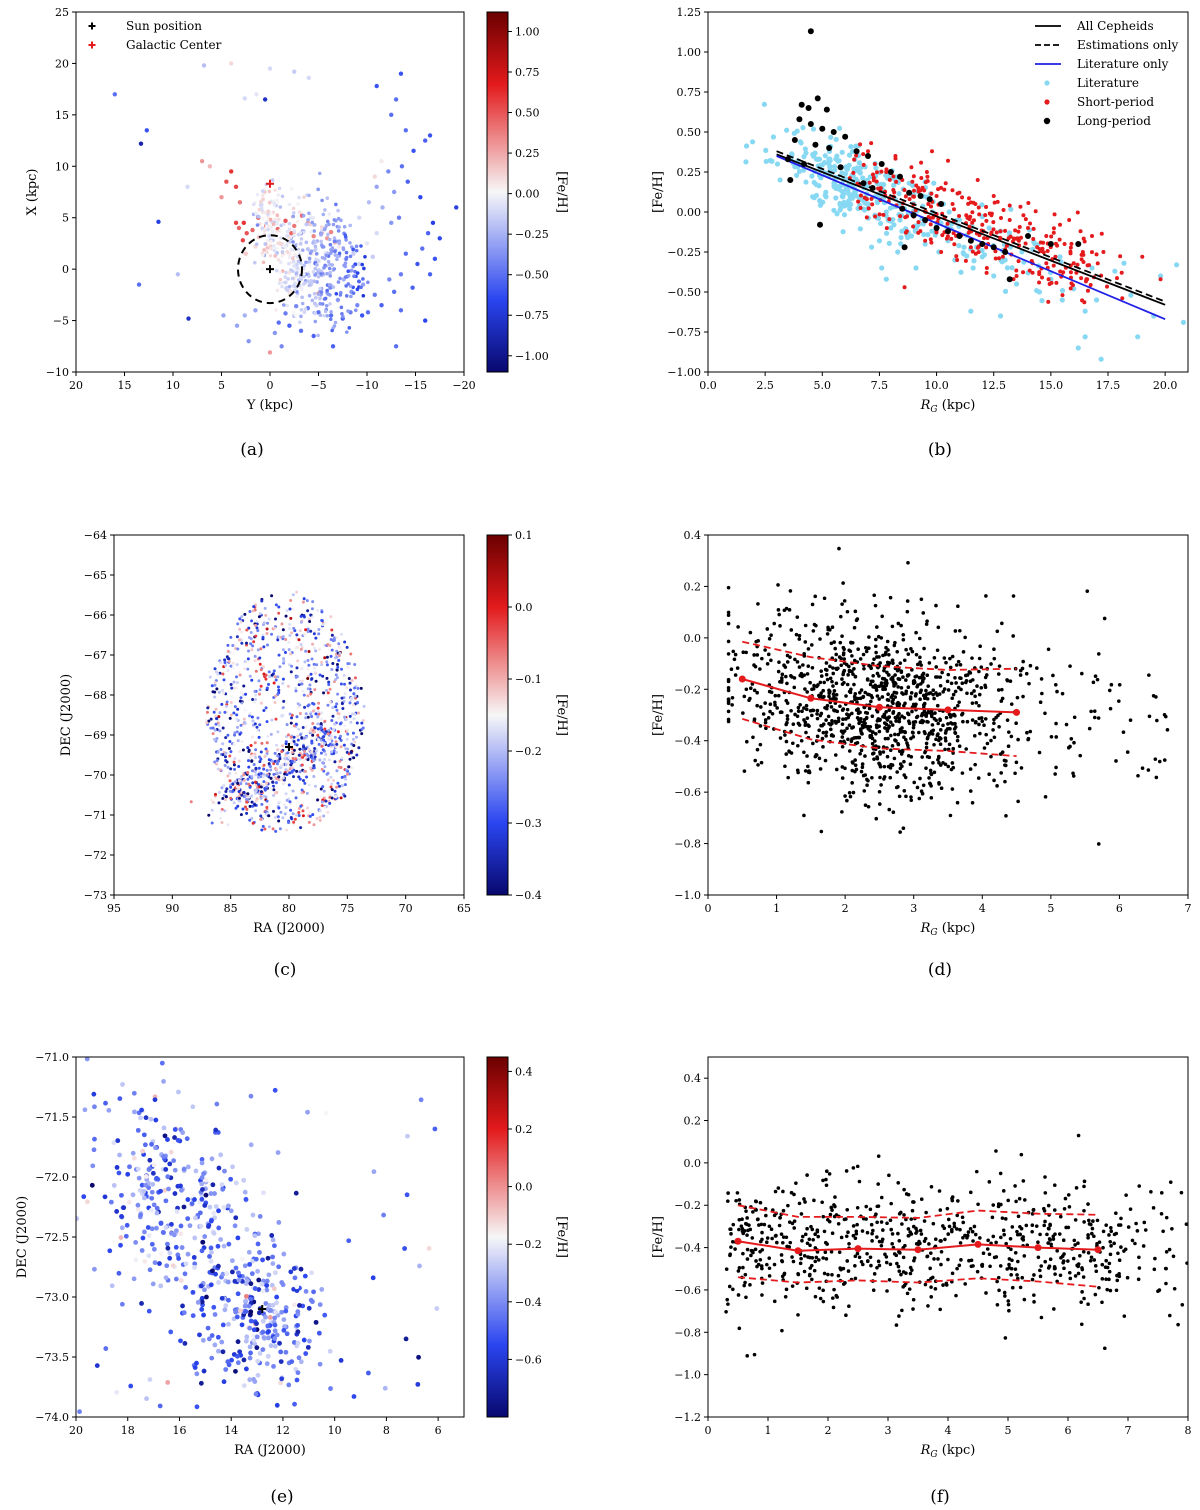 The height and width of the screenshot is (1510, 1200). I want to click on y-tick-label: −70, so click(95, 775).